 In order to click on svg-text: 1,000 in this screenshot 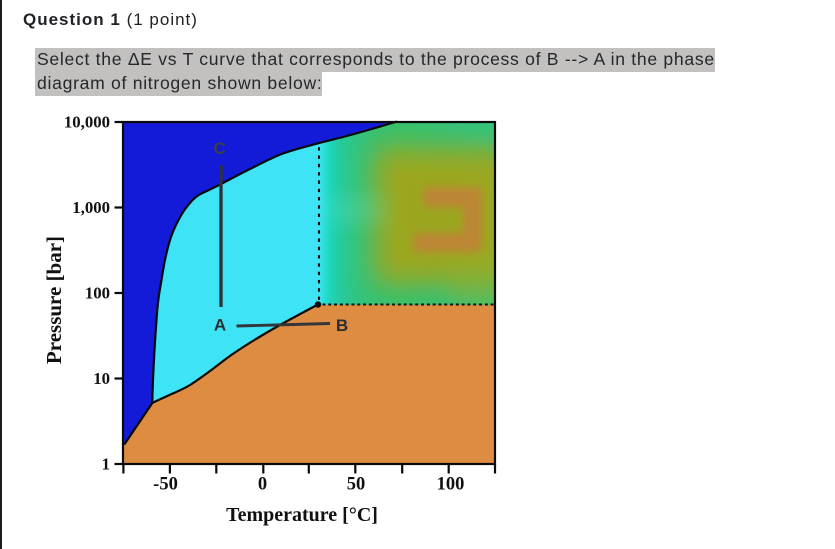, I will do `click(91, 207)`.